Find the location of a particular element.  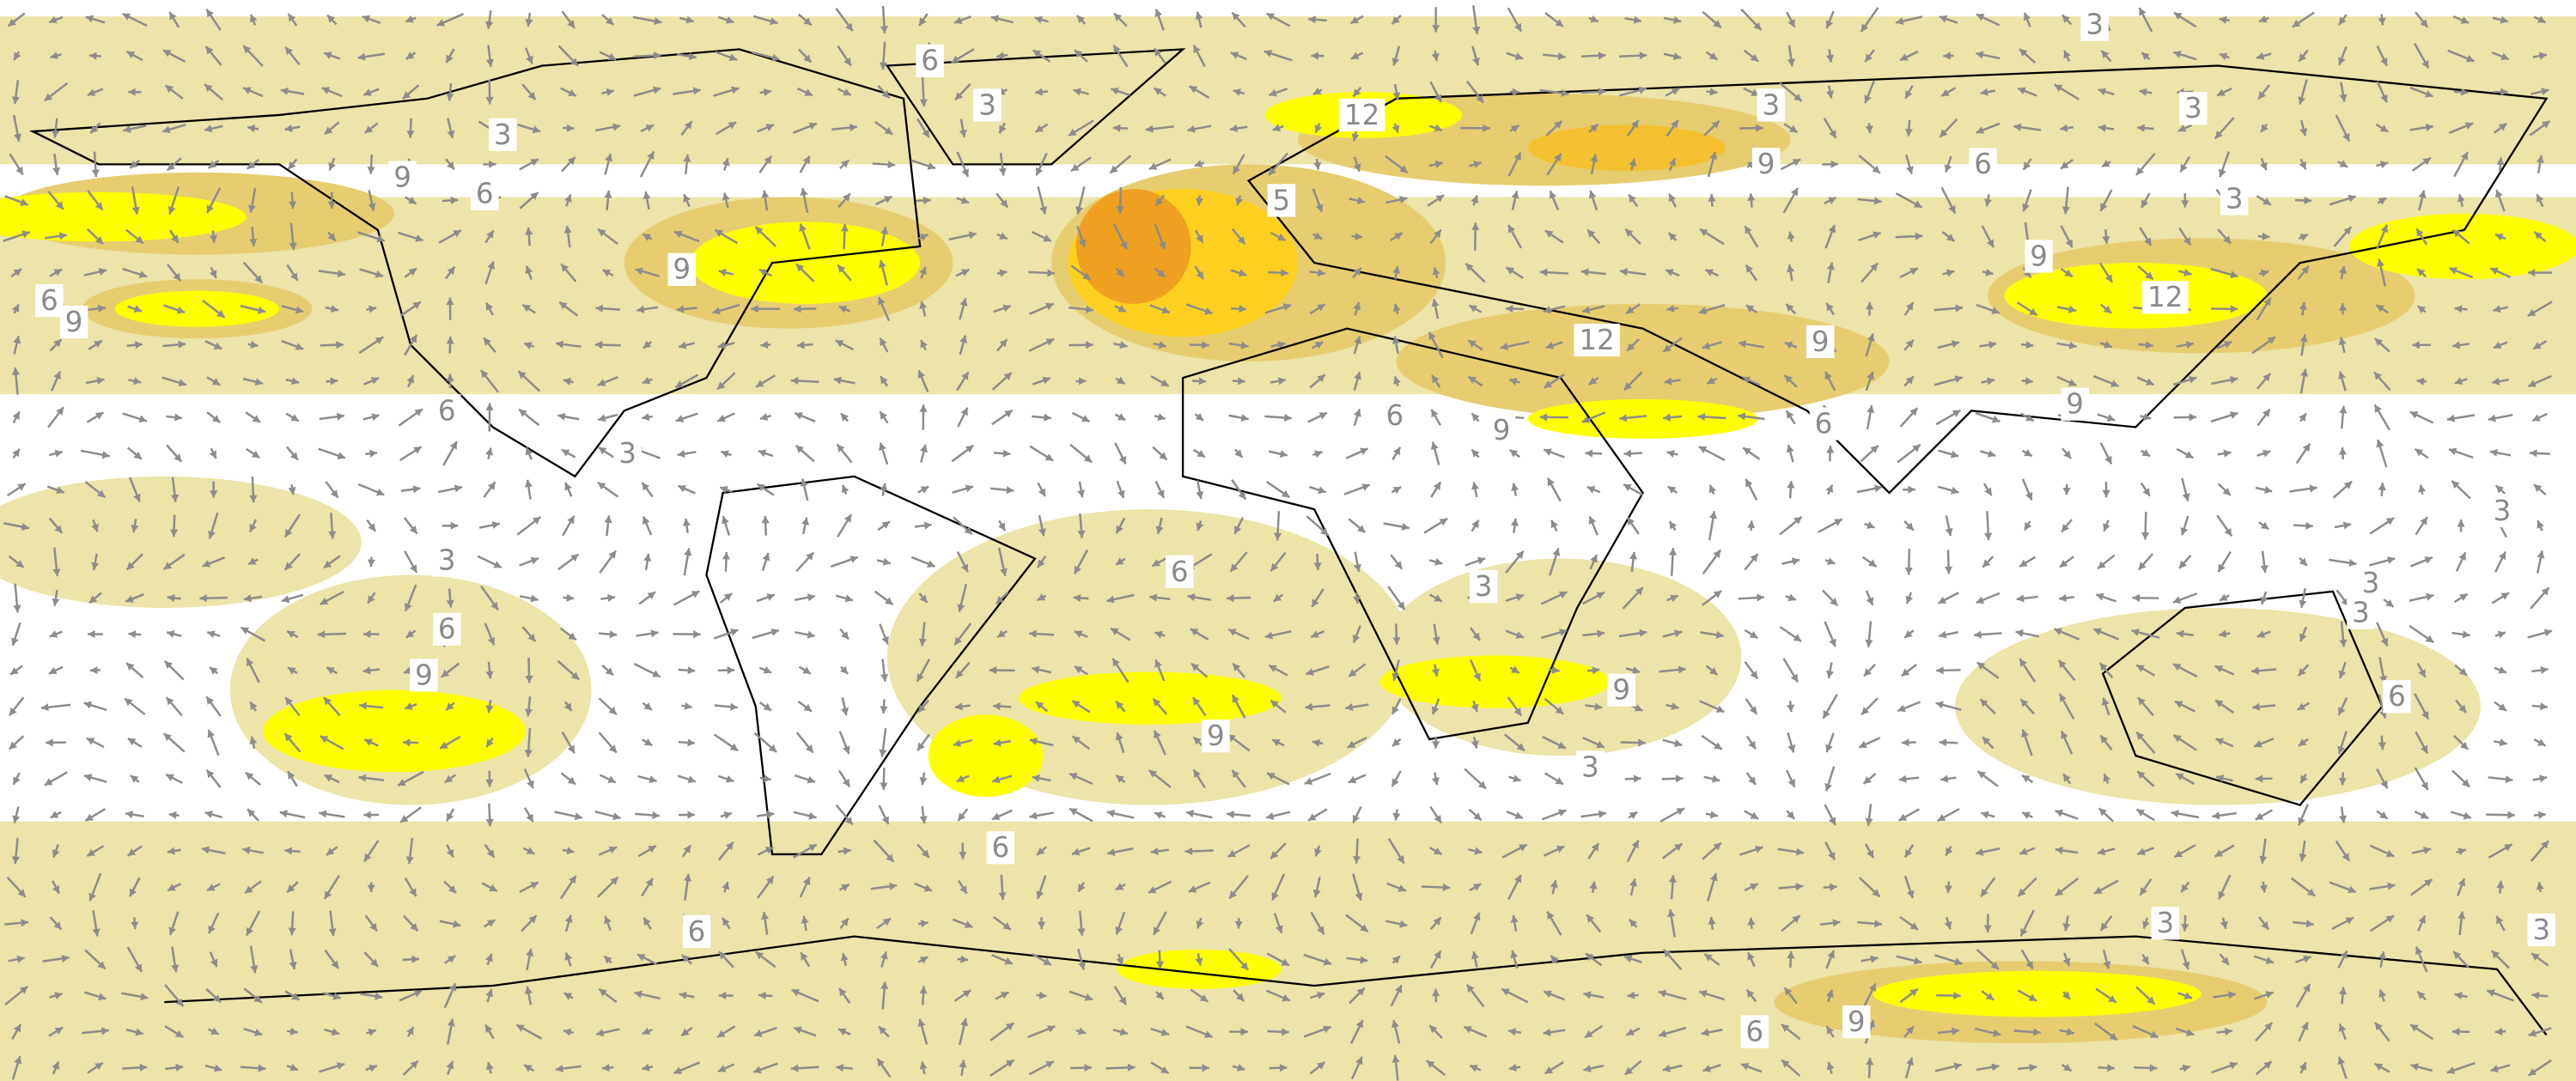

contour-label: 3 is located at coordinates (2541, 930).